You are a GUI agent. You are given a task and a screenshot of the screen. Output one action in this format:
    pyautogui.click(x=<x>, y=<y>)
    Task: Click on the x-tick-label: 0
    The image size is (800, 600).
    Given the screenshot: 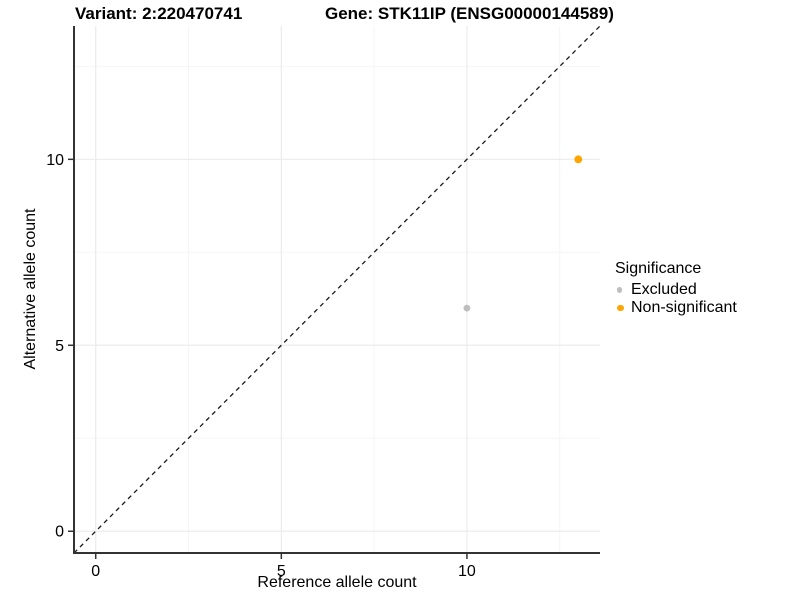 What is the action you would take?
    pyautogui.click(x=95, y=571)
    